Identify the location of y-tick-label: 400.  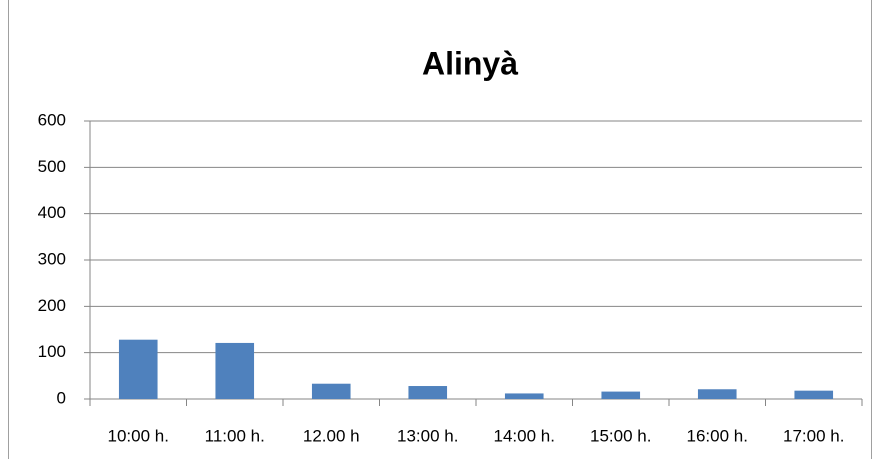
(52, 212).